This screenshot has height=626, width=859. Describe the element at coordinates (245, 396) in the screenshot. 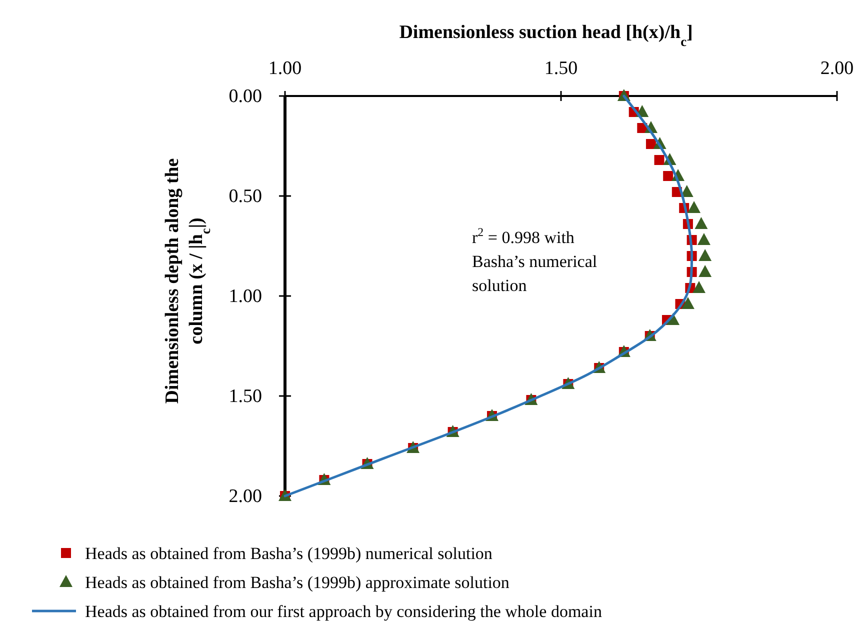

I see `y-tick-label: 1.50` at that location.